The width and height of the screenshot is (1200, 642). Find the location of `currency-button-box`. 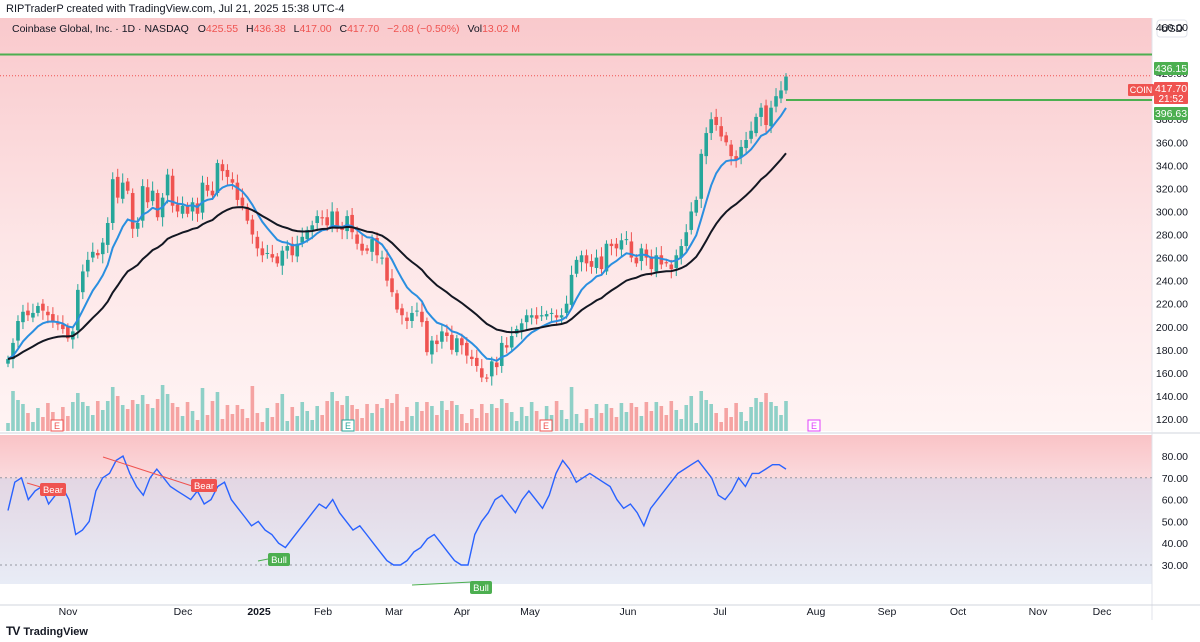

currency-button-box is located at coordinates (1172, 28).